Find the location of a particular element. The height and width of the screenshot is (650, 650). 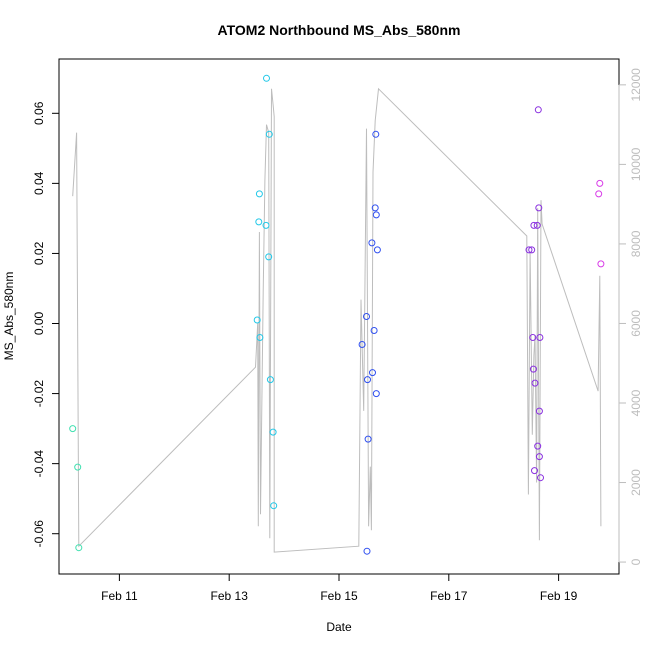

y2-tick-label: 4000 is located at coordinates (636, 402).